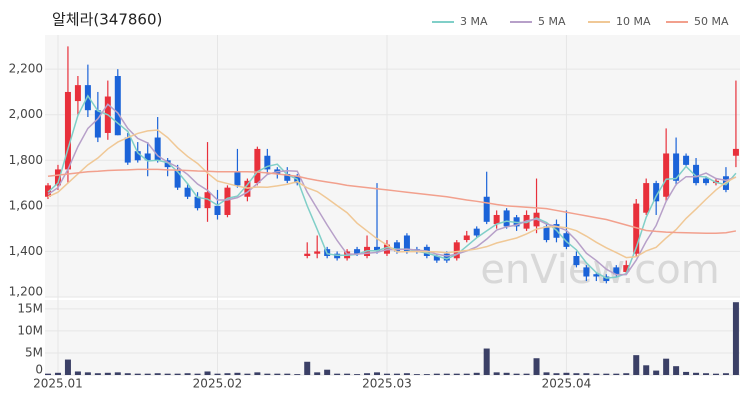  Describe the element at coordinates (599, 270) in the screenshot. I see `watermark: enView.com` at that location.